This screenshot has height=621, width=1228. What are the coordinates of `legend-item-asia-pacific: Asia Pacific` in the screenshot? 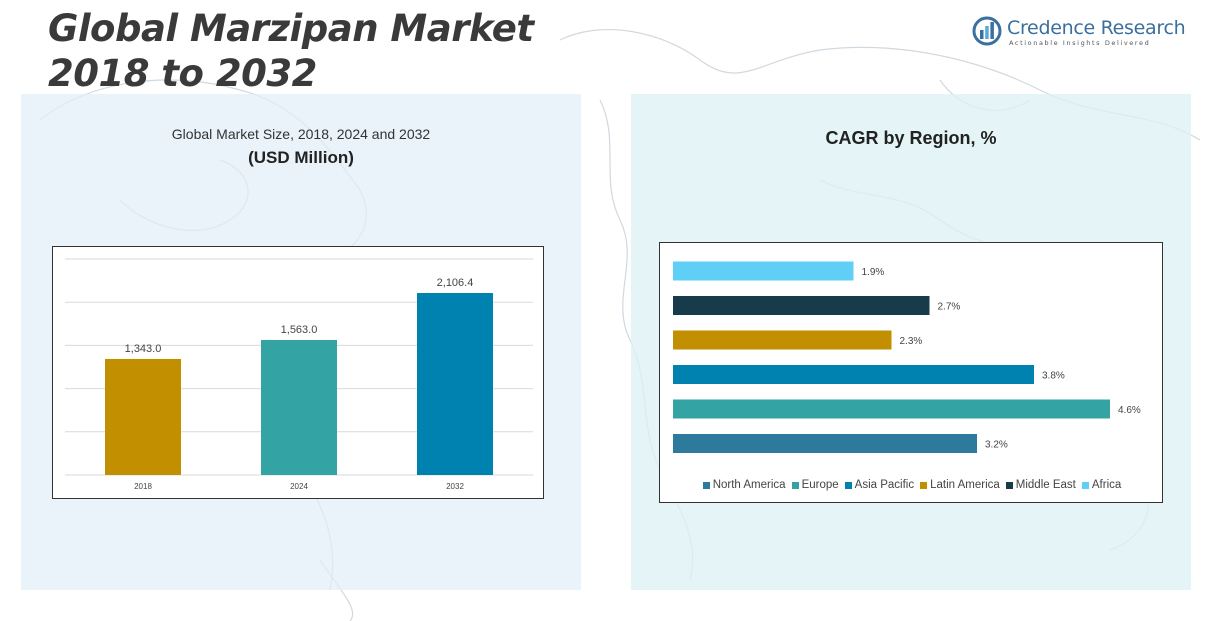 It's located at (879, 485).